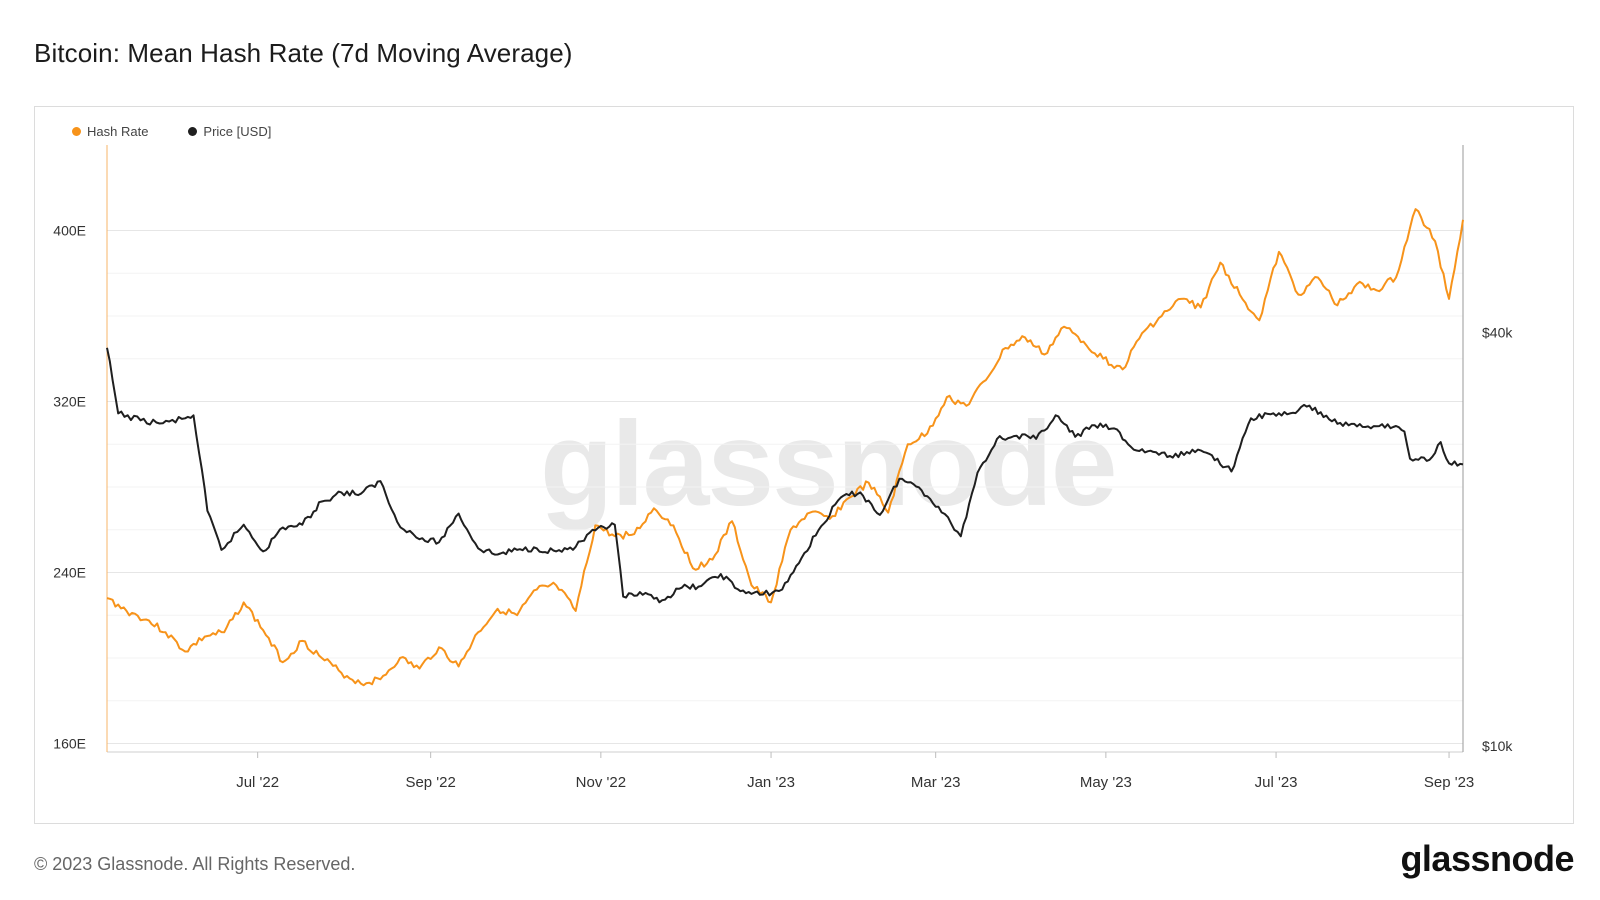  What do you see at coordinates (1106, 782) in the screenshot?
I see `x-tick-label: May '23` at bounding box center [1106, 782].